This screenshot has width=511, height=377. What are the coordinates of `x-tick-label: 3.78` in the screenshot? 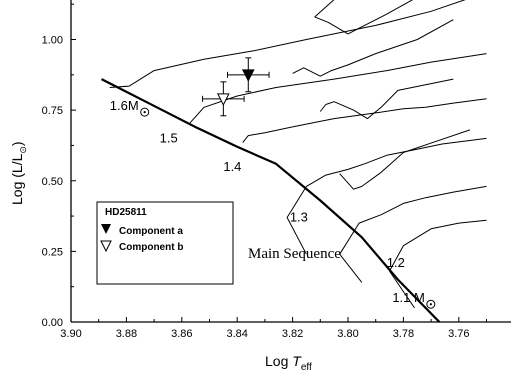 It's located at (403, 334).